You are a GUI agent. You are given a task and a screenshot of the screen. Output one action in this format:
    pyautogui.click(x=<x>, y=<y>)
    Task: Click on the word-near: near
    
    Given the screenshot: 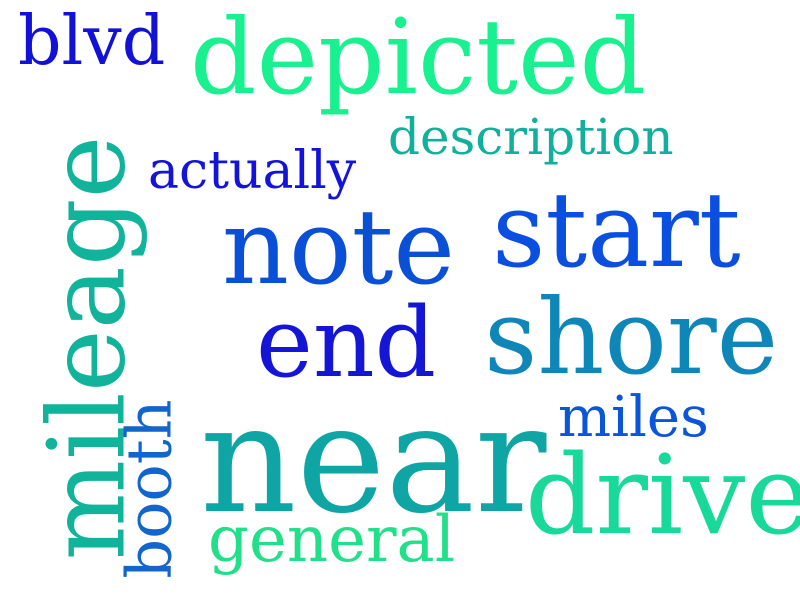 What is the action you would take?
    pyautogui.click(x=373, y=460)
    